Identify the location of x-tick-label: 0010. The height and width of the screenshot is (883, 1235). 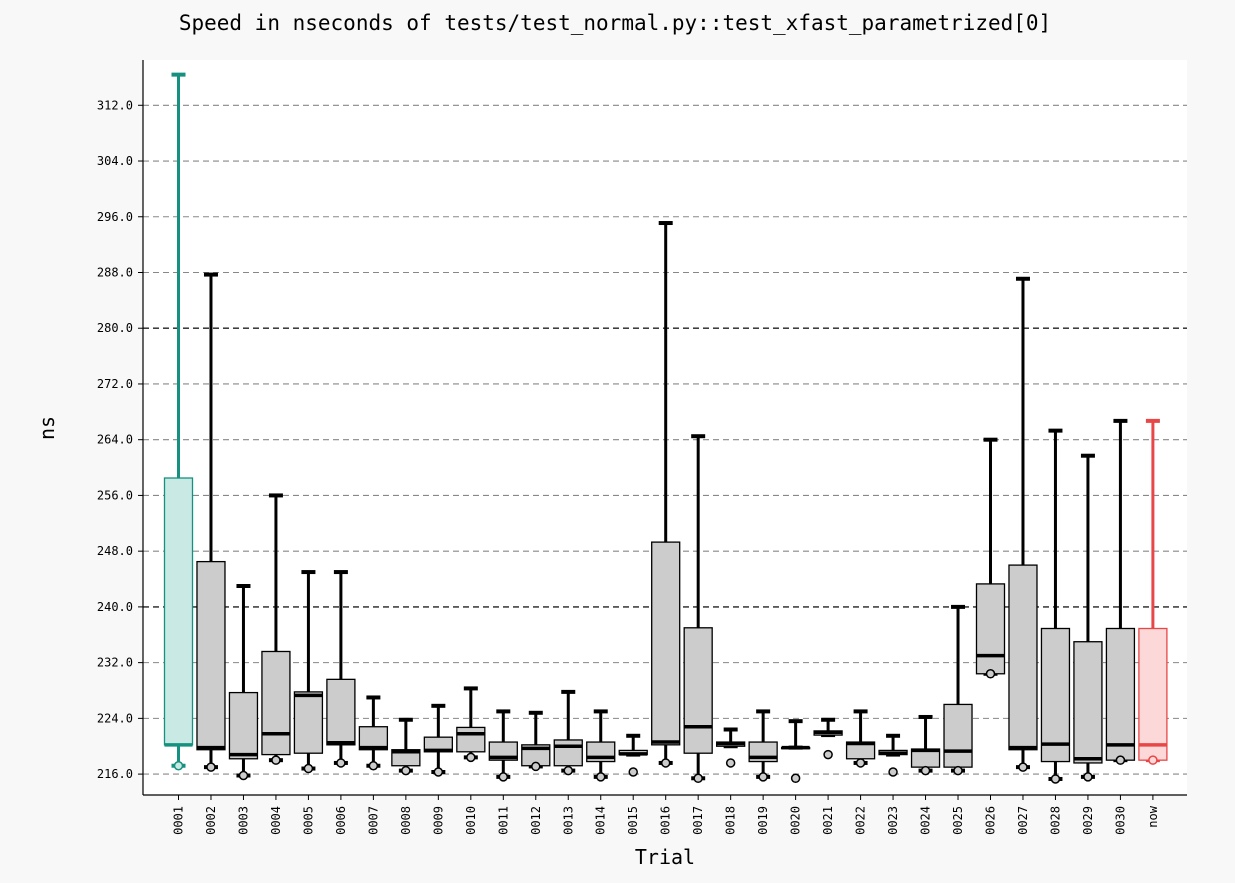
(471, 820).